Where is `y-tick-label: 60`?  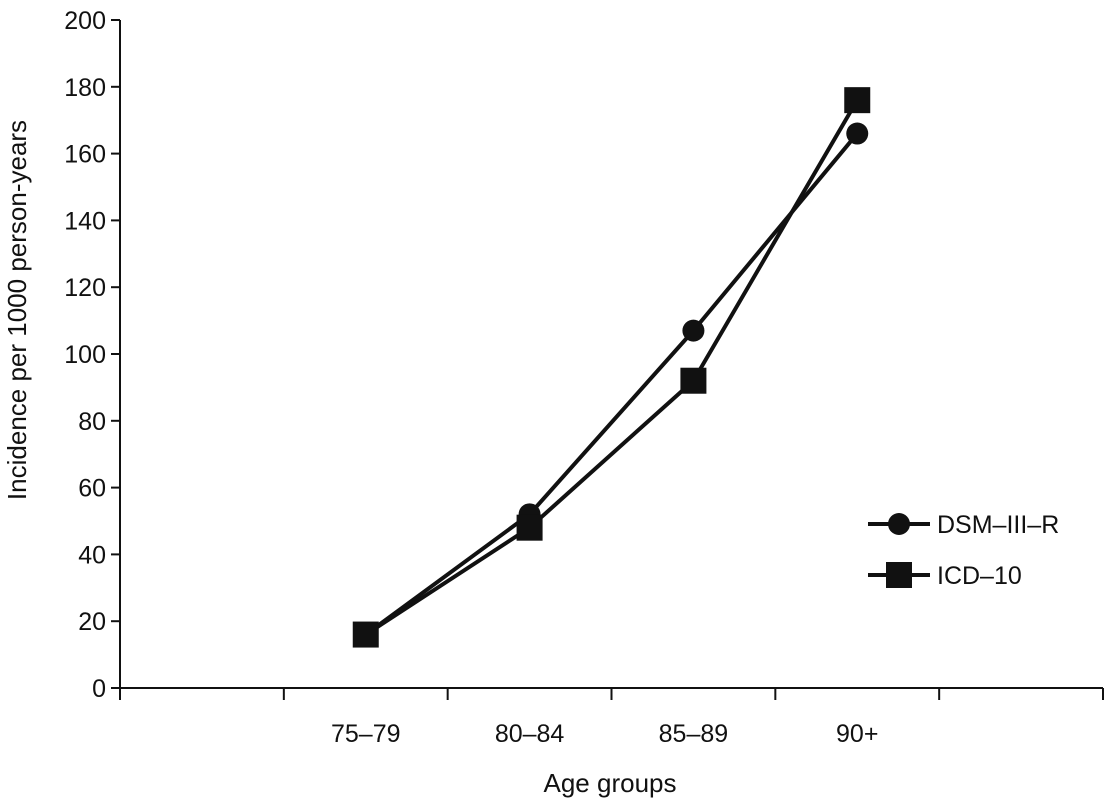
y-tick-label: 60 is located at coordinates (92, 489).